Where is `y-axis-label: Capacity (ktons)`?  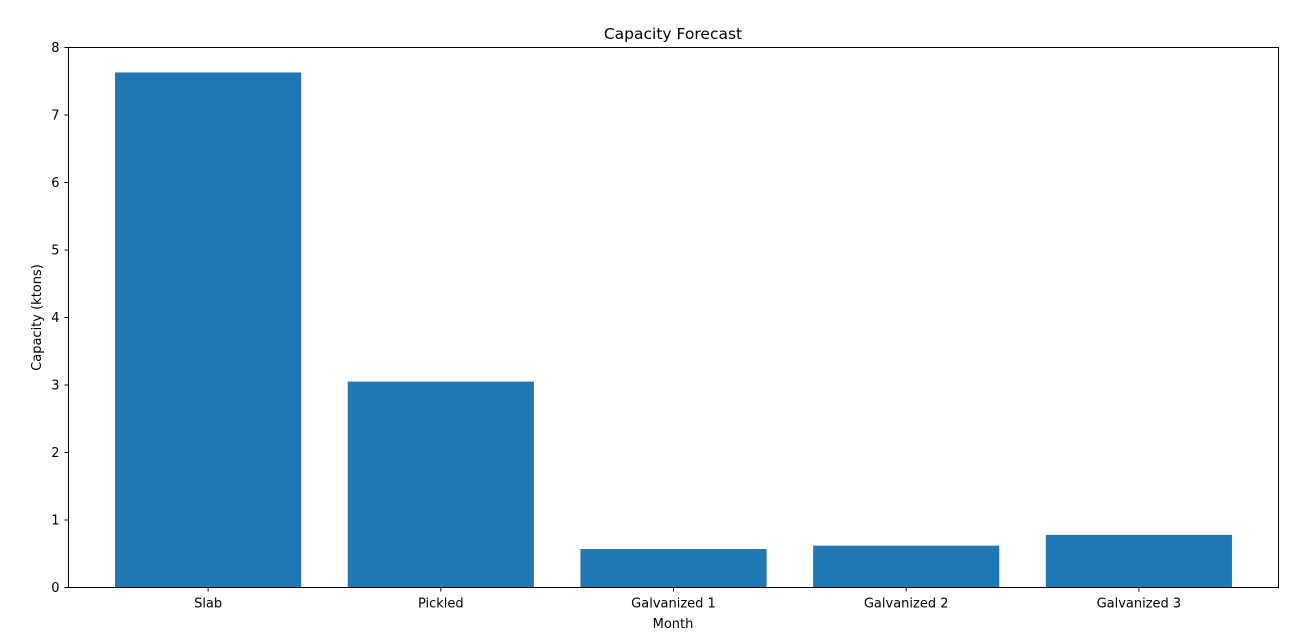
y-axis-label: Capacity (ktons) is located at coordinates (37, 317).